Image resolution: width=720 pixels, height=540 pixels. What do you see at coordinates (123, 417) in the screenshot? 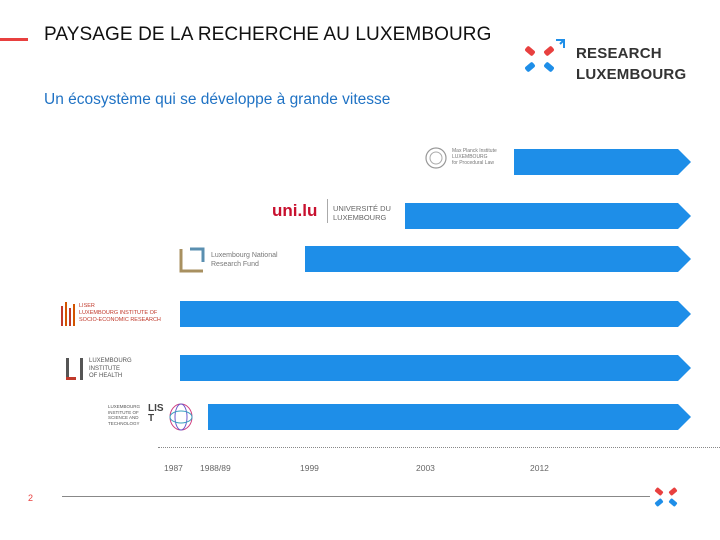
I see `logo-text: SCIENCE AND` at bounding box center [123, 417].